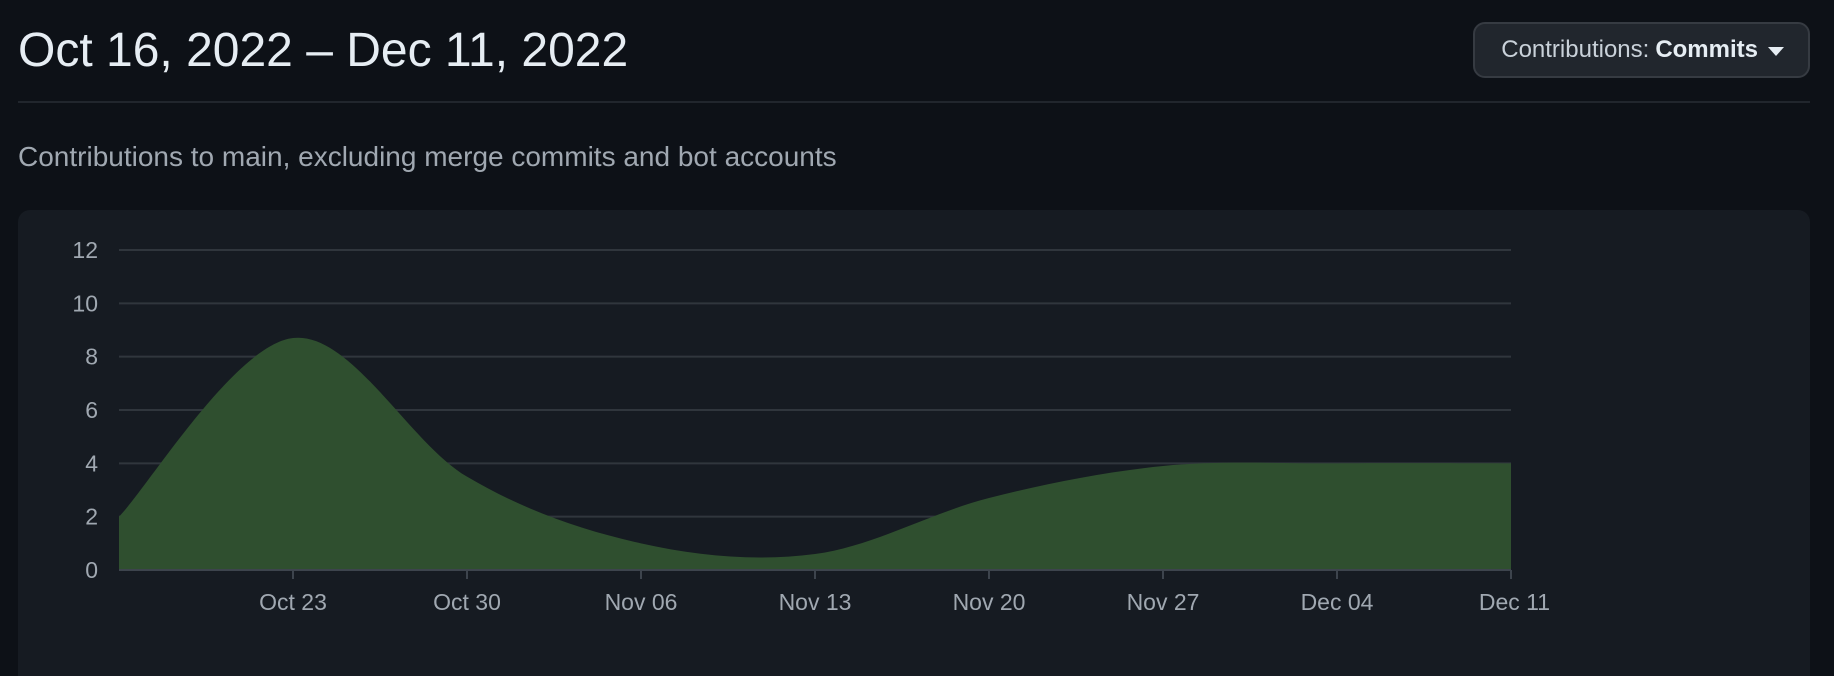  I want to click on date-range-title: Oct 16, 2022 – Dec 11, 2022, so click(323, 50).